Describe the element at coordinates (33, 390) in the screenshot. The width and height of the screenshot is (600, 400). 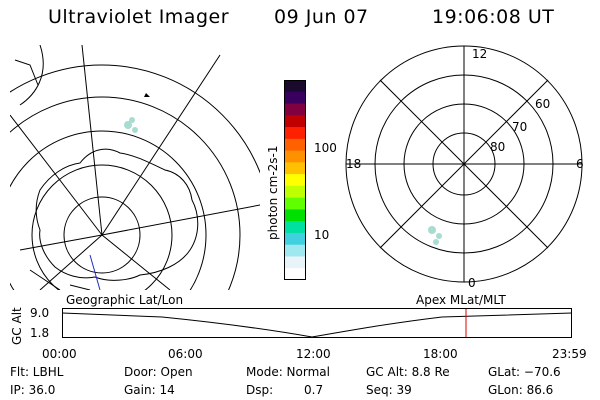
I see `ip-status: IP: 36.0` at that location.